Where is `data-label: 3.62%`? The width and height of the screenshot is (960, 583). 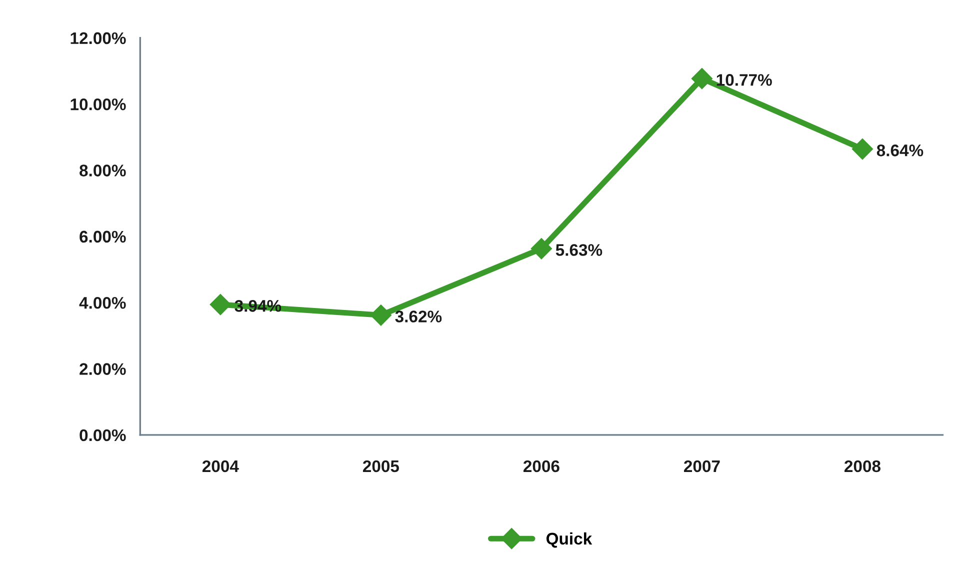
data-label: 3.62% is located at coordinates (418, 316).